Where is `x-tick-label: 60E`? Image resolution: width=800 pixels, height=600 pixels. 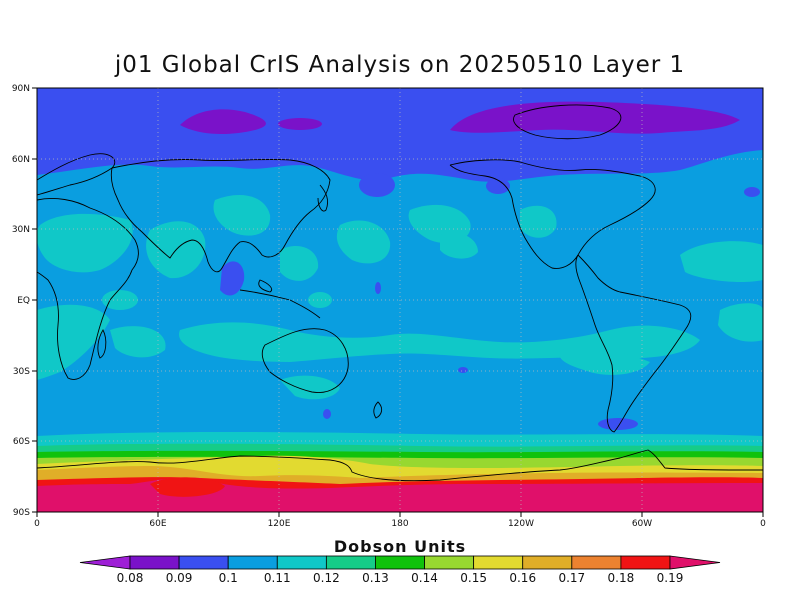 x-tick-label: 60E is located at coordinates (157, 524).